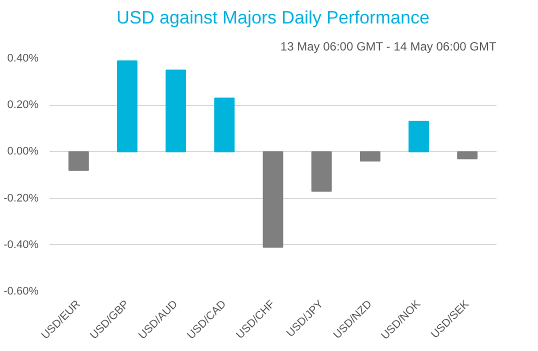  I want to click on y-tick-label: -0.20%, so click(21, 198).